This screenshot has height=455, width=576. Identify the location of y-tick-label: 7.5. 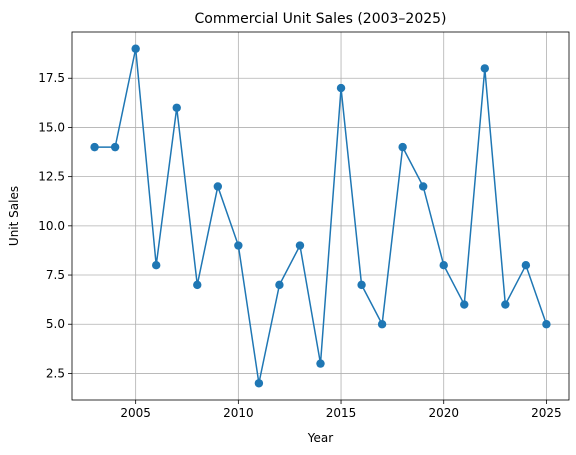
(55, 275).